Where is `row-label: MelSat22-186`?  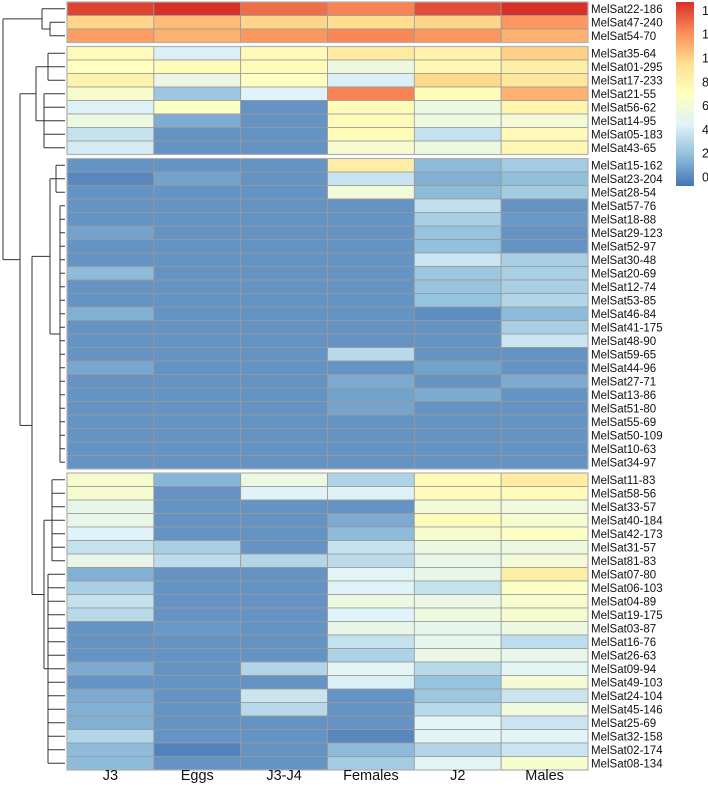 row-label: MelSat22-186 is located at coordinates (627, 10).